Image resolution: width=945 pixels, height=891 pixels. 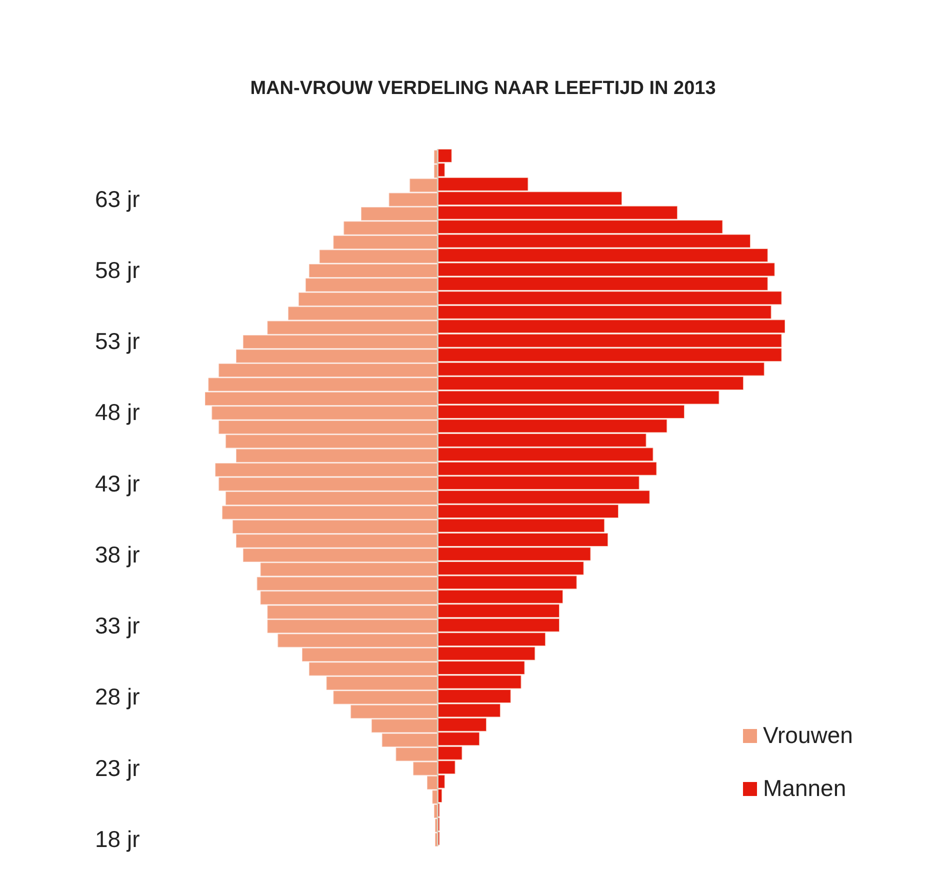 I want to click on legend-label: Vrouwen, so click(x=808, y=735).